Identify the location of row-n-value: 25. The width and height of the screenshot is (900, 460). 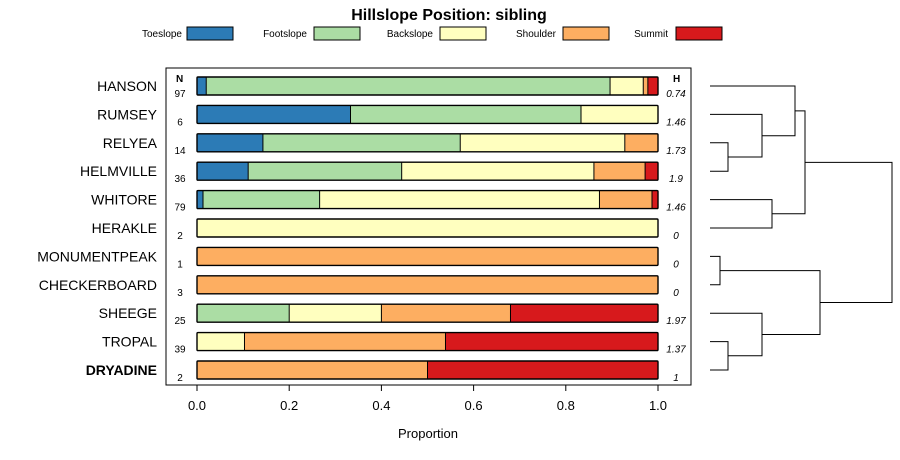
(180, 321).